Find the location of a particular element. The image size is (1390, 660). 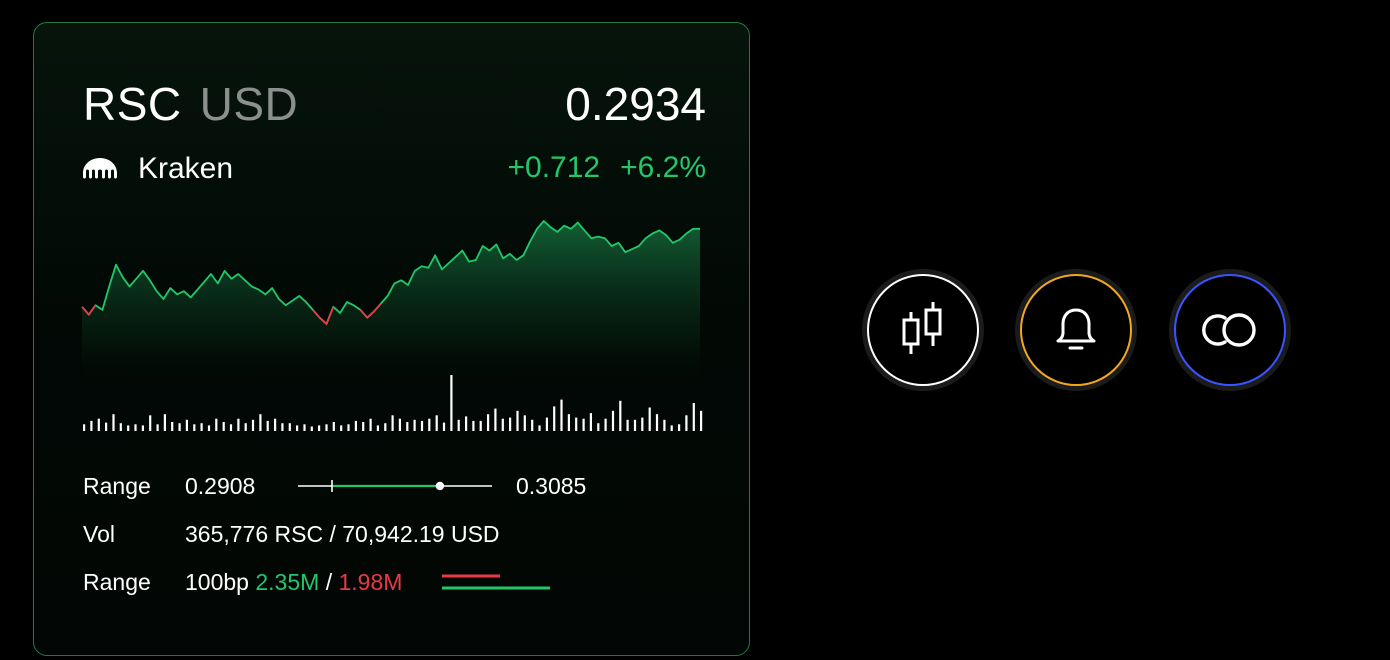

change-percent: +6.2% is located at coordinates (663, 167).